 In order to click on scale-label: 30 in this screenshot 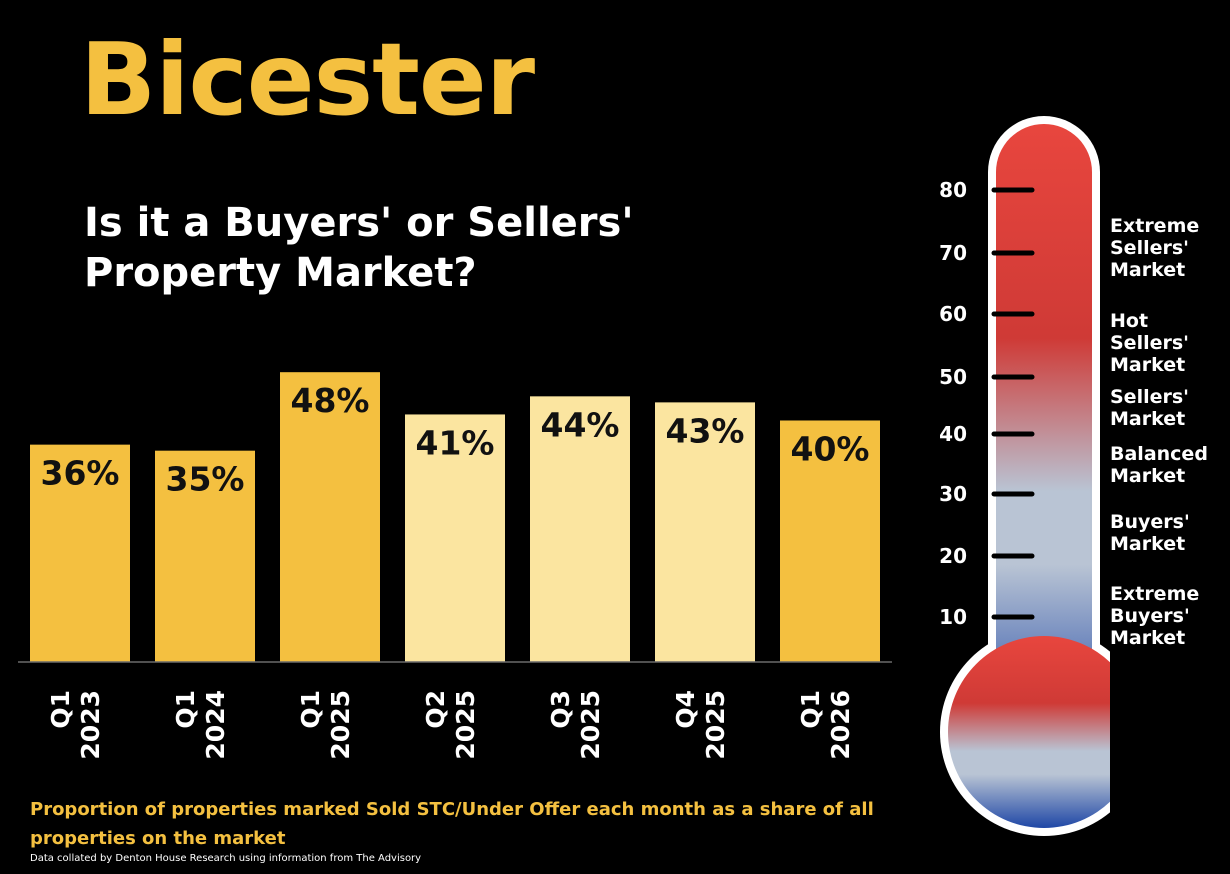, I will do `click(953, 494)`.